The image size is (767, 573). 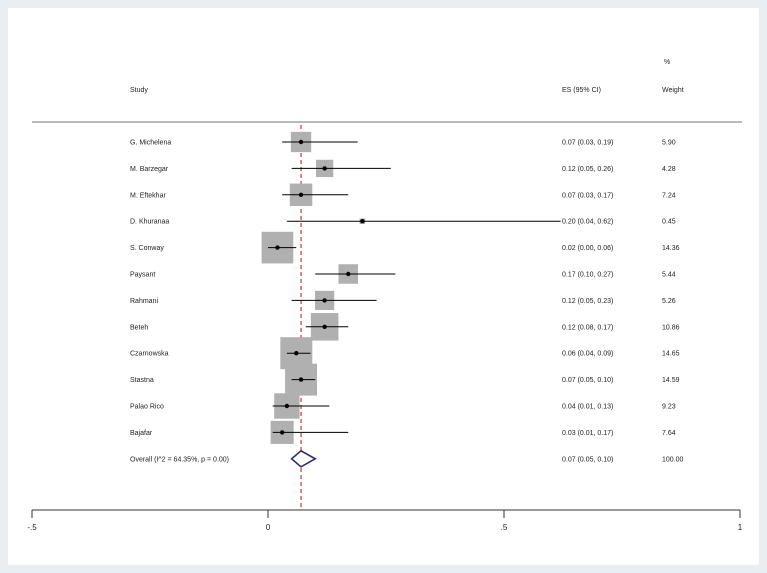 I want to click on overall-ci-text: 0.07 (0.05, 0.10), so click(x=587, y=459).